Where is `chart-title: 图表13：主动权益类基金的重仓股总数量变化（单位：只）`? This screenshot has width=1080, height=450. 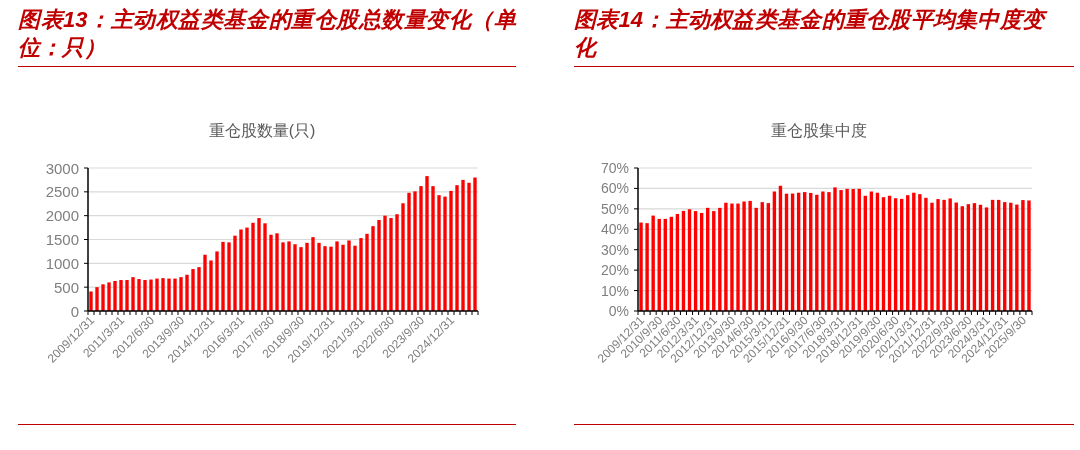
chart-title: 图表13：主动权益类基金的重仓股总数量变化（单位：只） is located at coordinates (267, 36).